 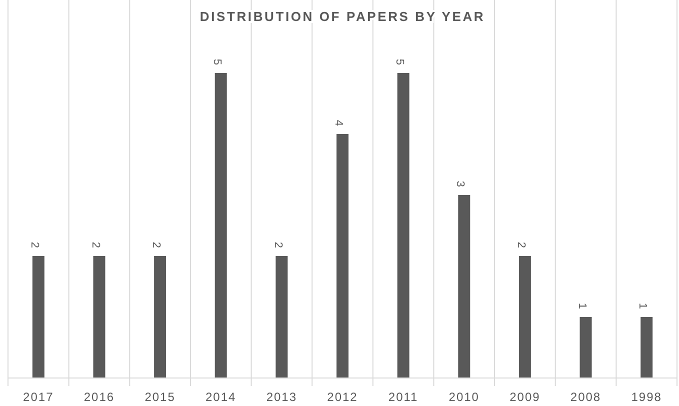 What do you see at coordinates (586, 397) in the screenshot?
I see `x-tick-label: 2008` at bounding box center [586, 397].